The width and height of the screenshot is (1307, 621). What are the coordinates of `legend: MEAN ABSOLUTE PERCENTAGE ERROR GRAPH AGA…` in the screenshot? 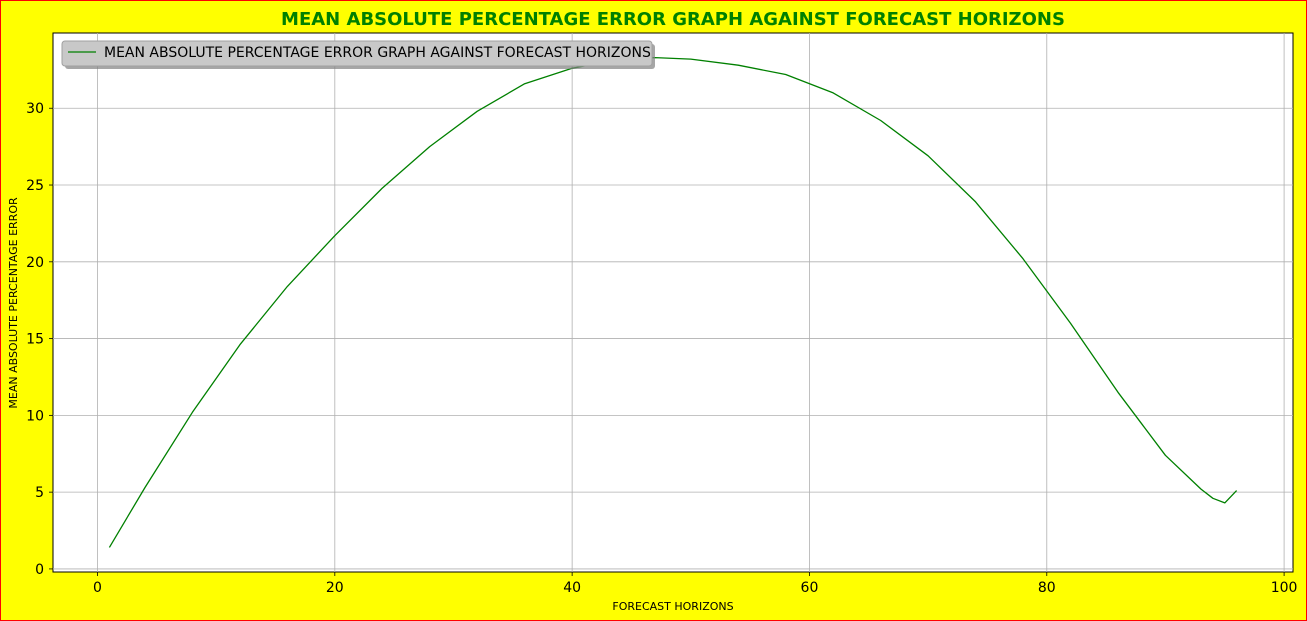 It's located at (358, 54).